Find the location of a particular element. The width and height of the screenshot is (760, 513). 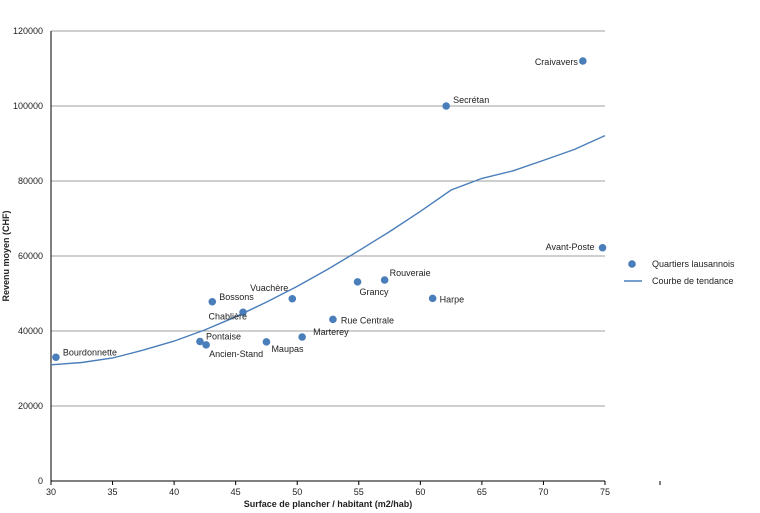

x-tick-label: 40 is located at coordinates (174, 492).